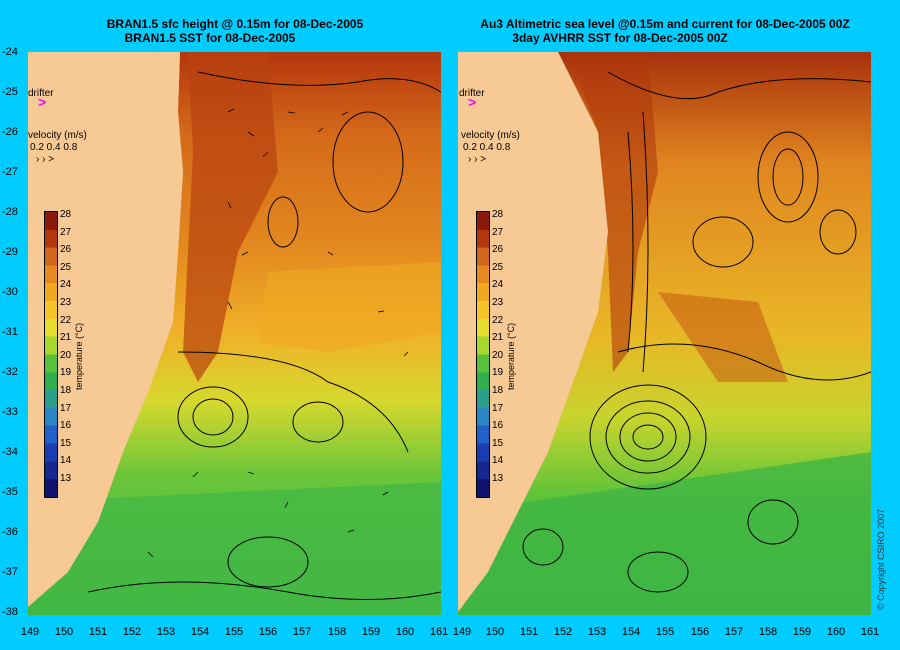 The width and height of the screenshot is (900, 650). What do you see at coordinates (10, 292) in the screenshot?
I see `y-tick: -30` at bounding box center [10, 292].